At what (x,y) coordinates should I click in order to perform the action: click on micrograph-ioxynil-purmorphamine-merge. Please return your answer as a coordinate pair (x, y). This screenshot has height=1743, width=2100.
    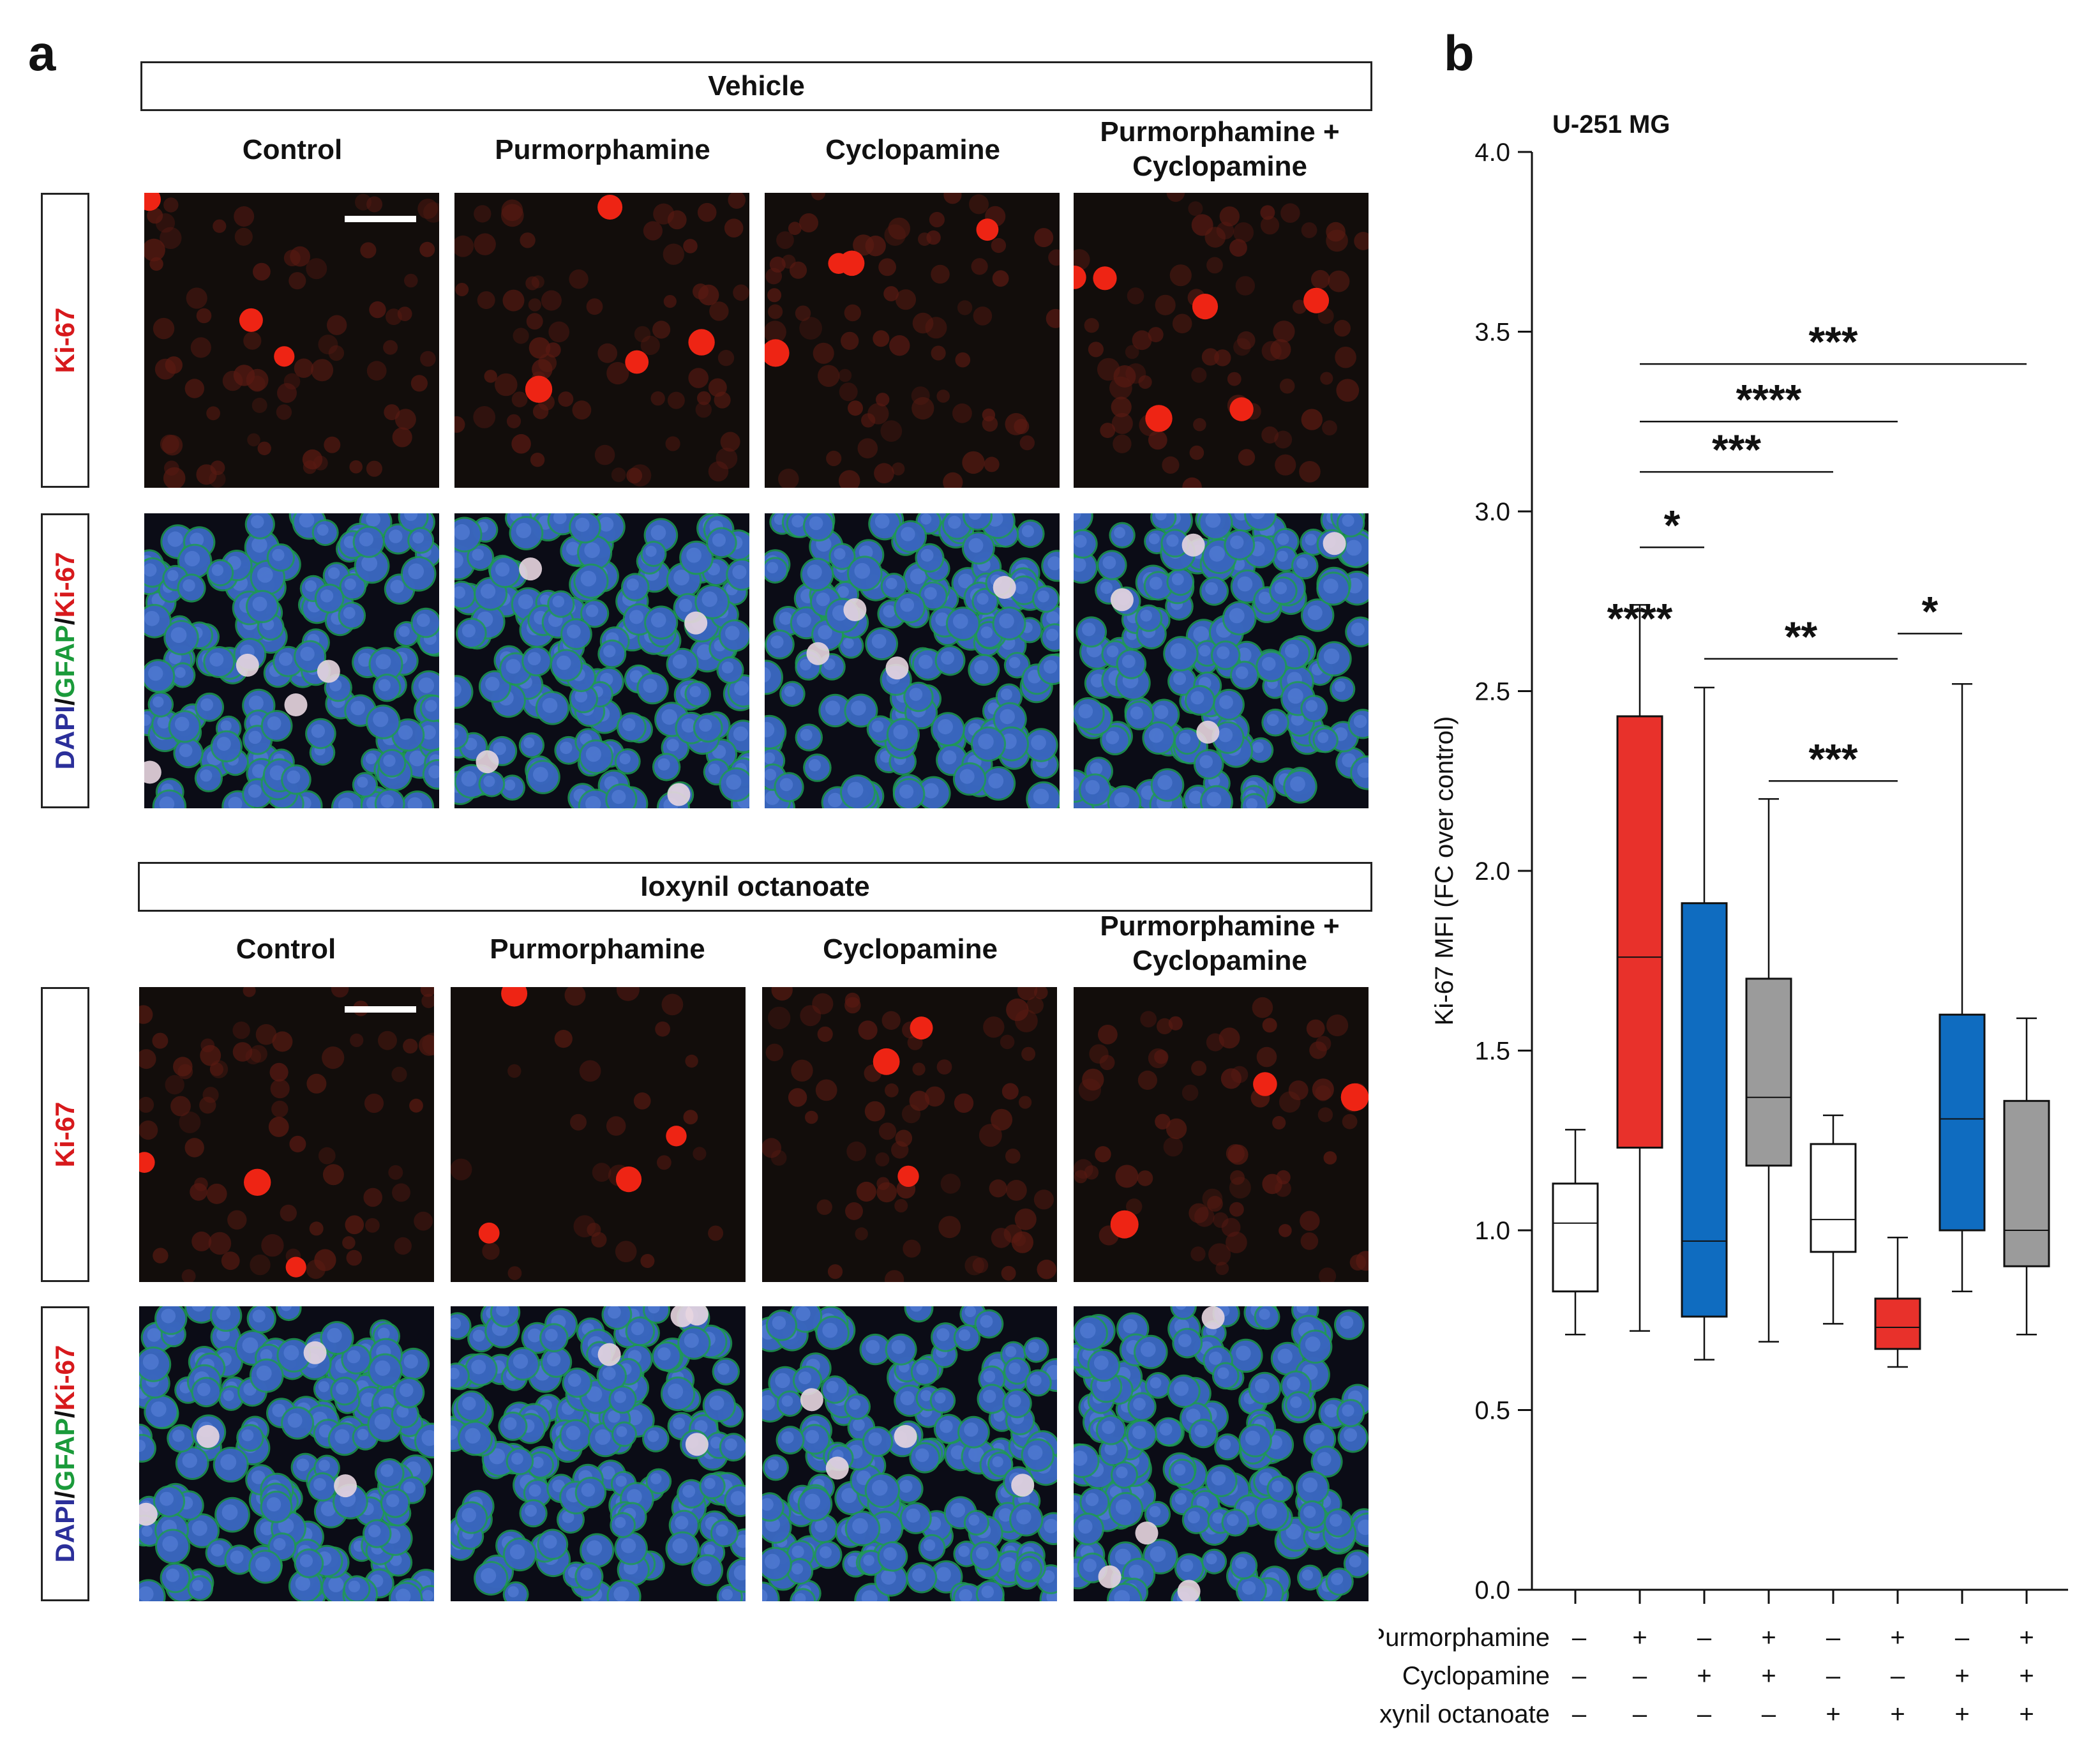
    Looking at the image, I should click on (598, 1453).